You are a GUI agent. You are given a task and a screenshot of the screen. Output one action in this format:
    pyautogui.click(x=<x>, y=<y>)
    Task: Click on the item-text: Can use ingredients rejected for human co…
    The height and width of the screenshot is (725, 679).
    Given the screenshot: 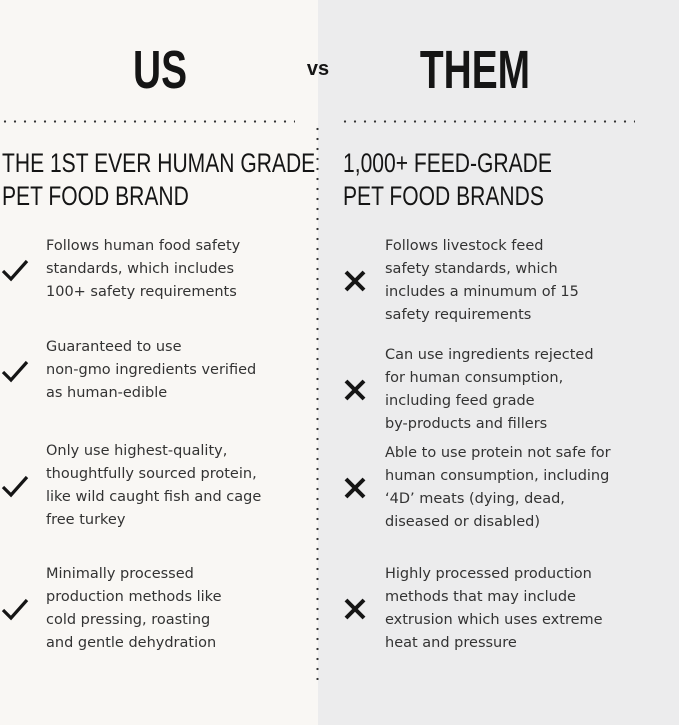 What is the action you would take?
    pyautogui.click(x=489, y=390)
    